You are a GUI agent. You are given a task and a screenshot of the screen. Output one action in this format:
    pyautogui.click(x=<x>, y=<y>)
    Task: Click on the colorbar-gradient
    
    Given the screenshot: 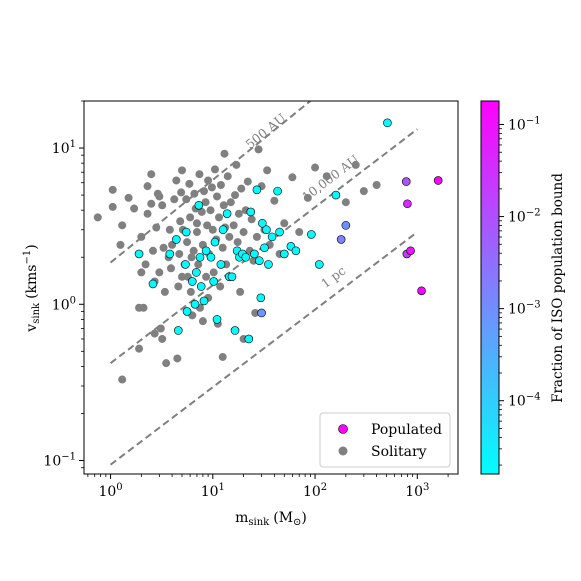 What is the action you would take?
    pyautogui.click(x=490, y=287)
    